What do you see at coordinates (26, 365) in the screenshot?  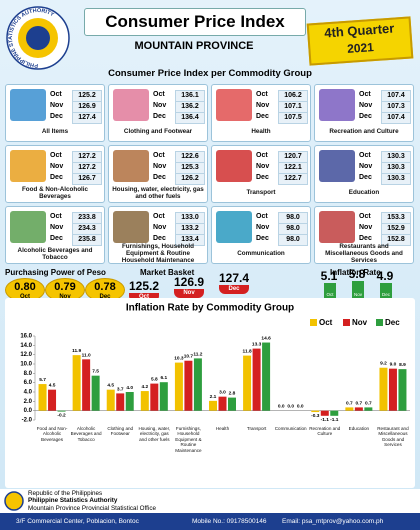 I see `y-tick-label: 10.0` at bounding box center [26, 365].